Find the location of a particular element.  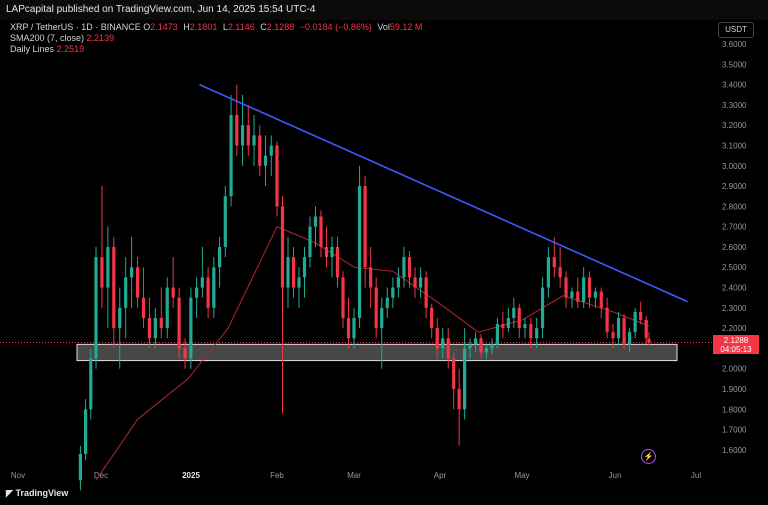

x-tick-label: Dec is located at coordinates (101, 475).